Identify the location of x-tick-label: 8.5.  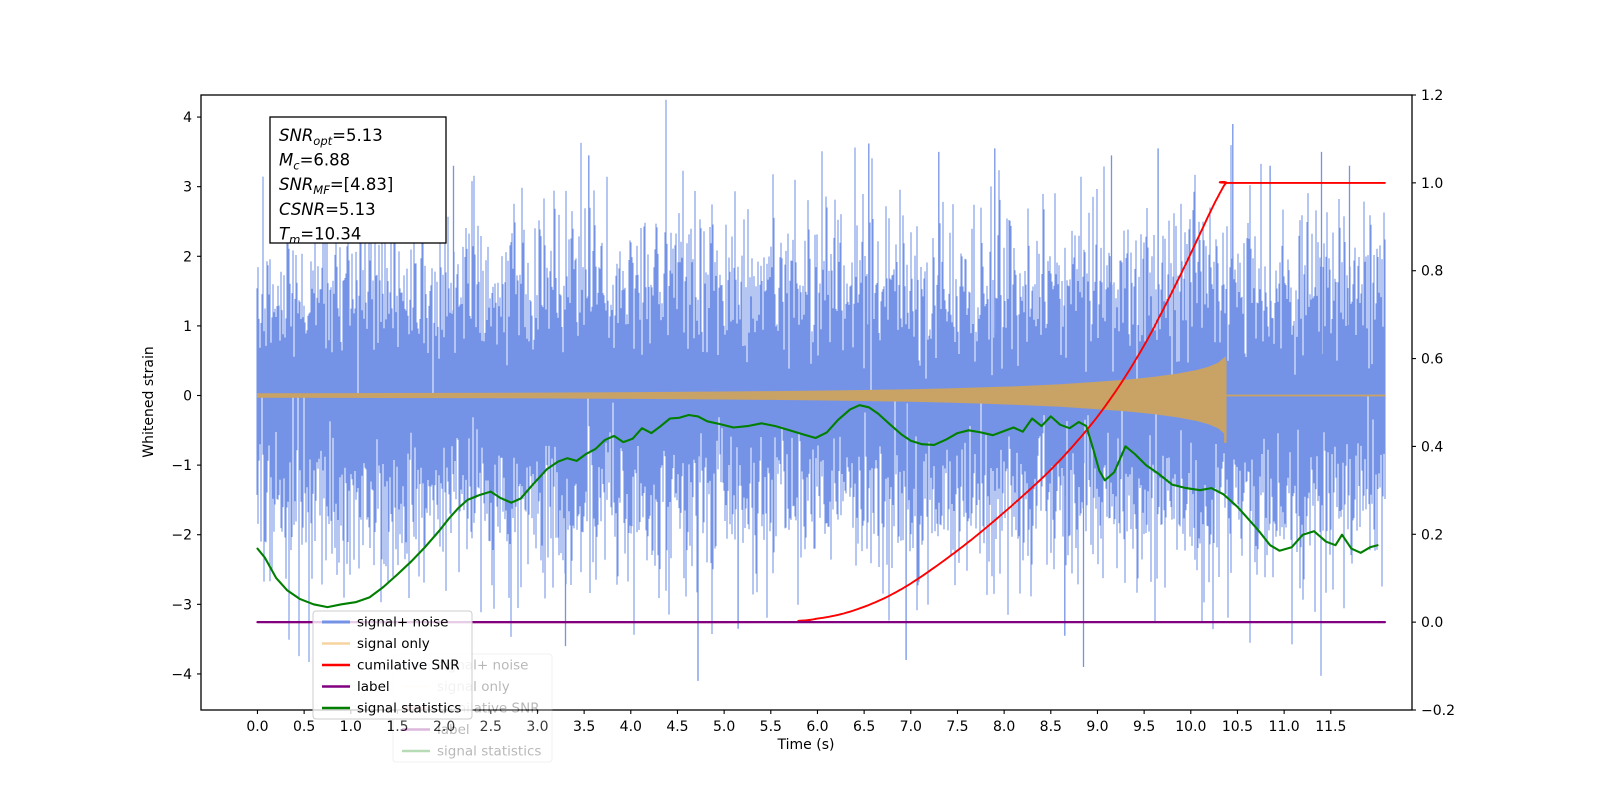
(1051, 727).